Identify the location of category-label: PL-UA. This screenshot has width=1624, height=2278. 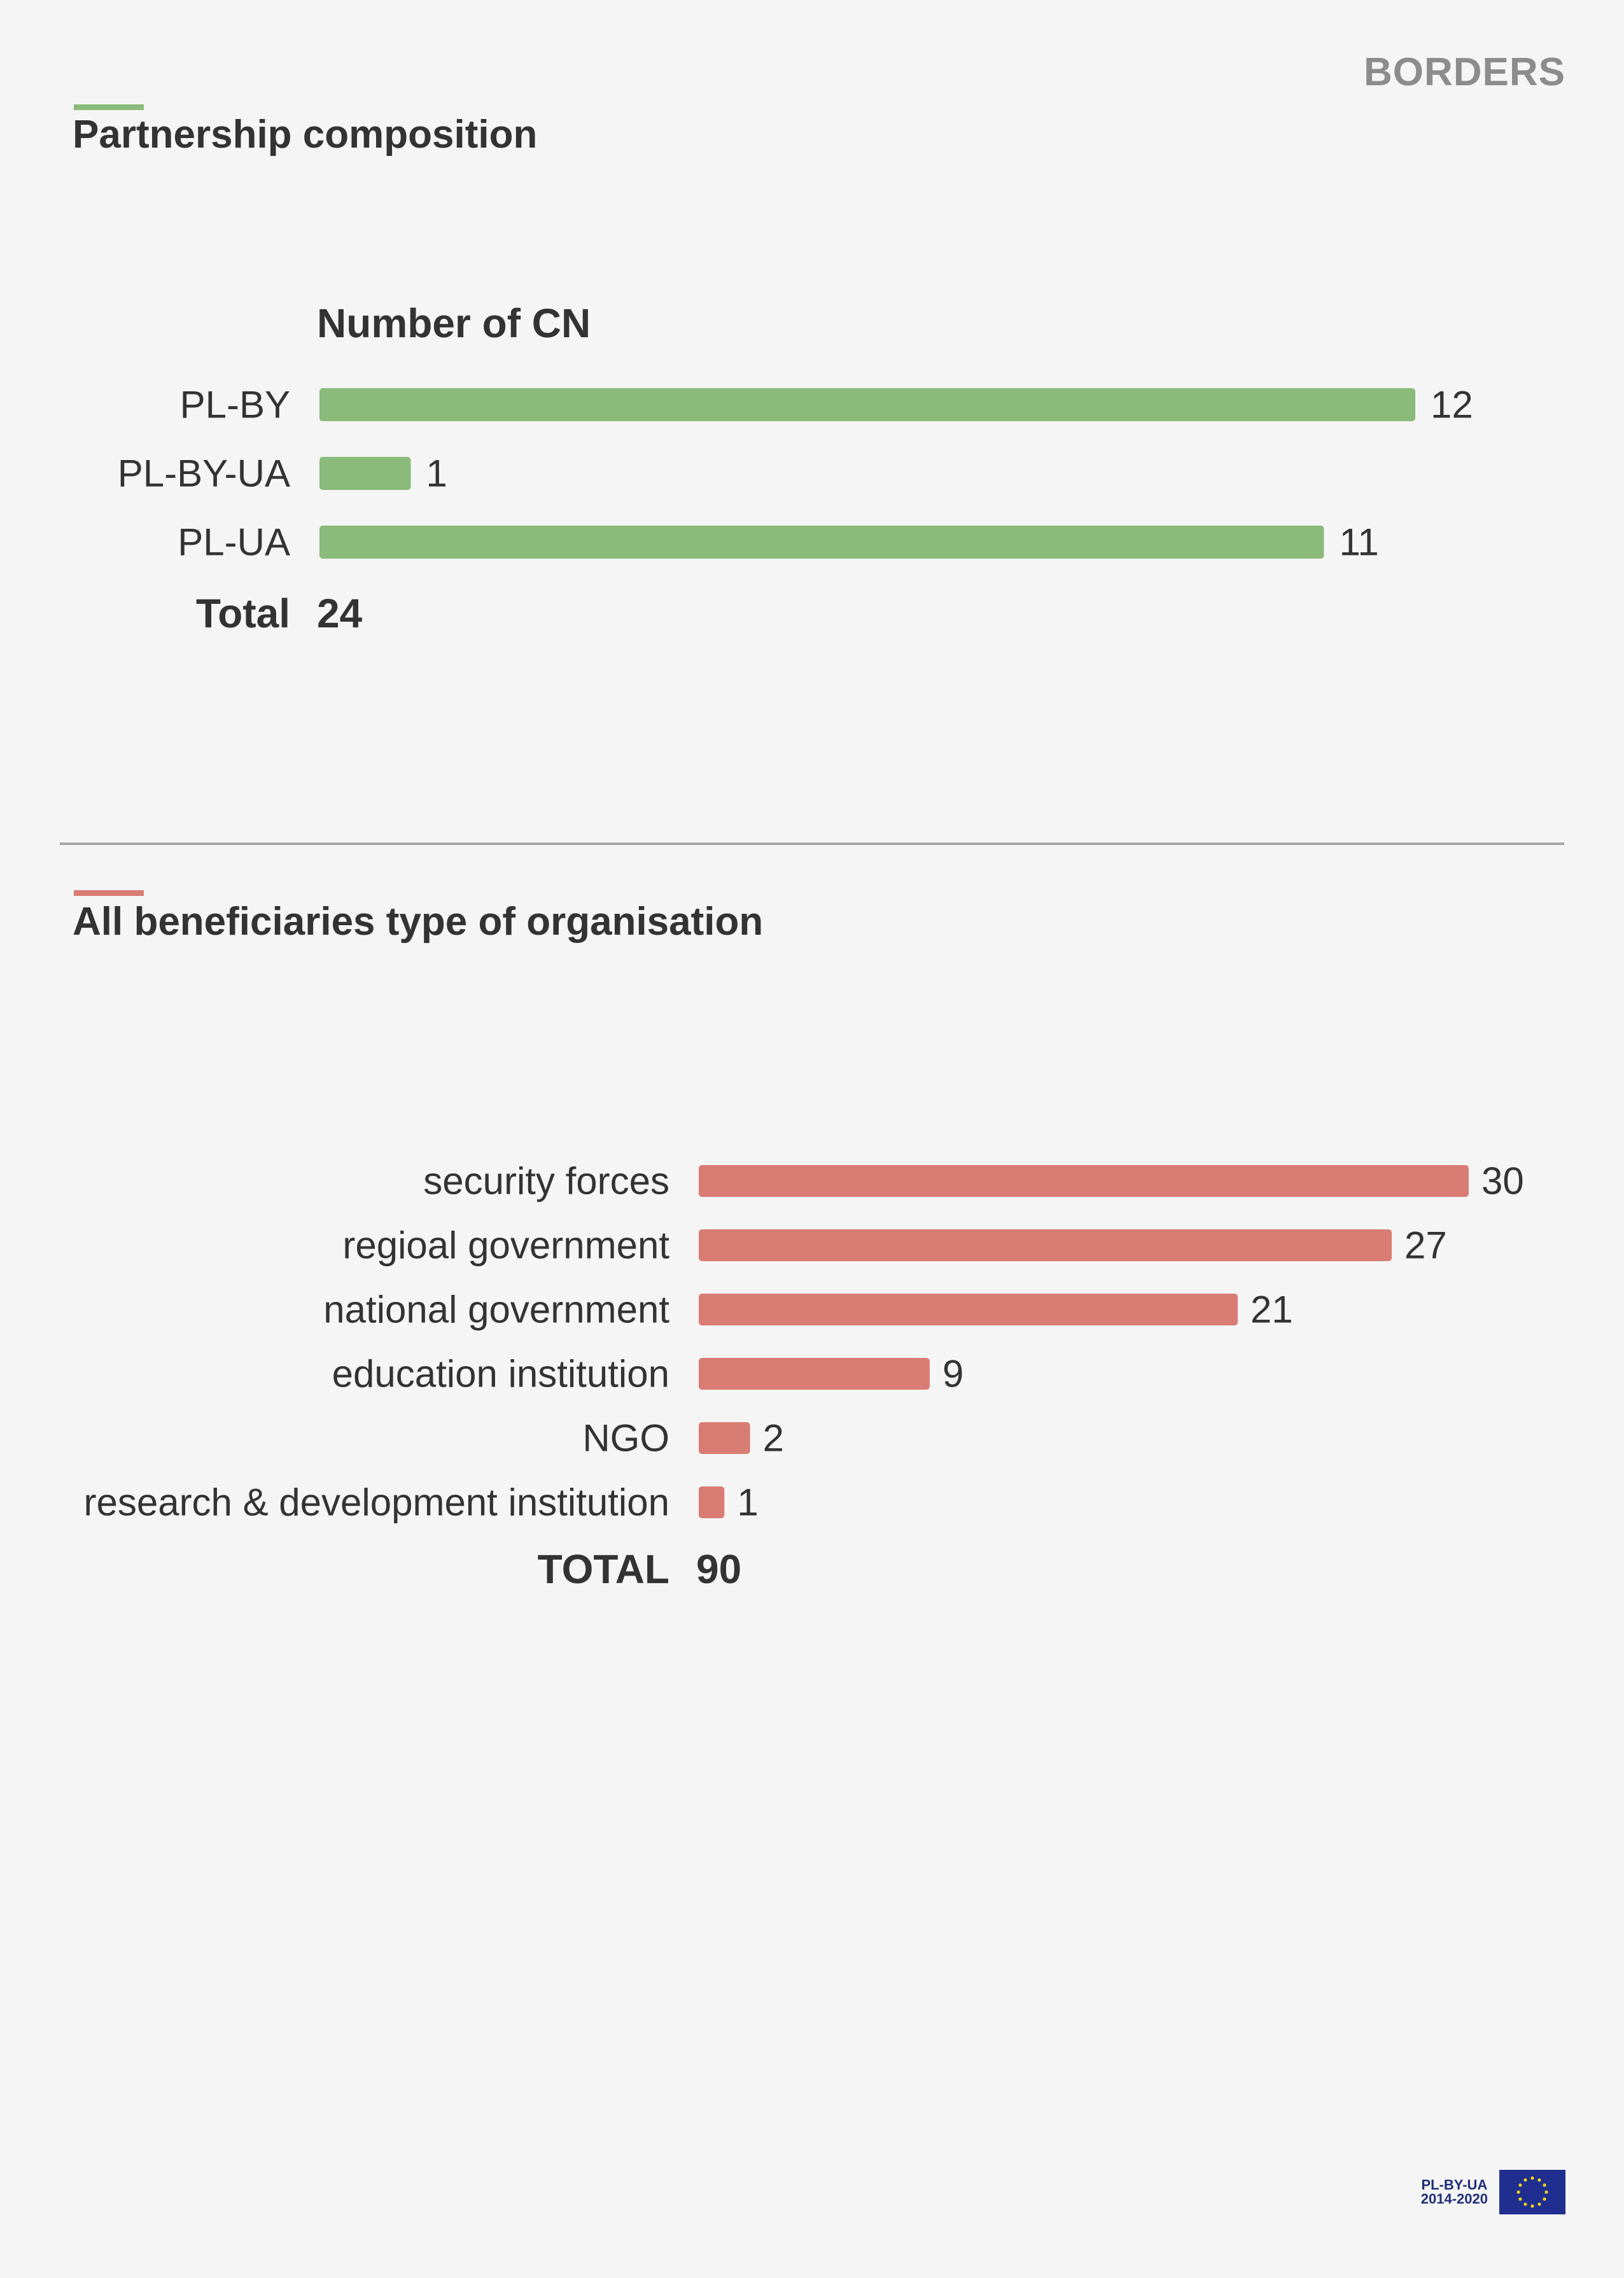
(234, 542).